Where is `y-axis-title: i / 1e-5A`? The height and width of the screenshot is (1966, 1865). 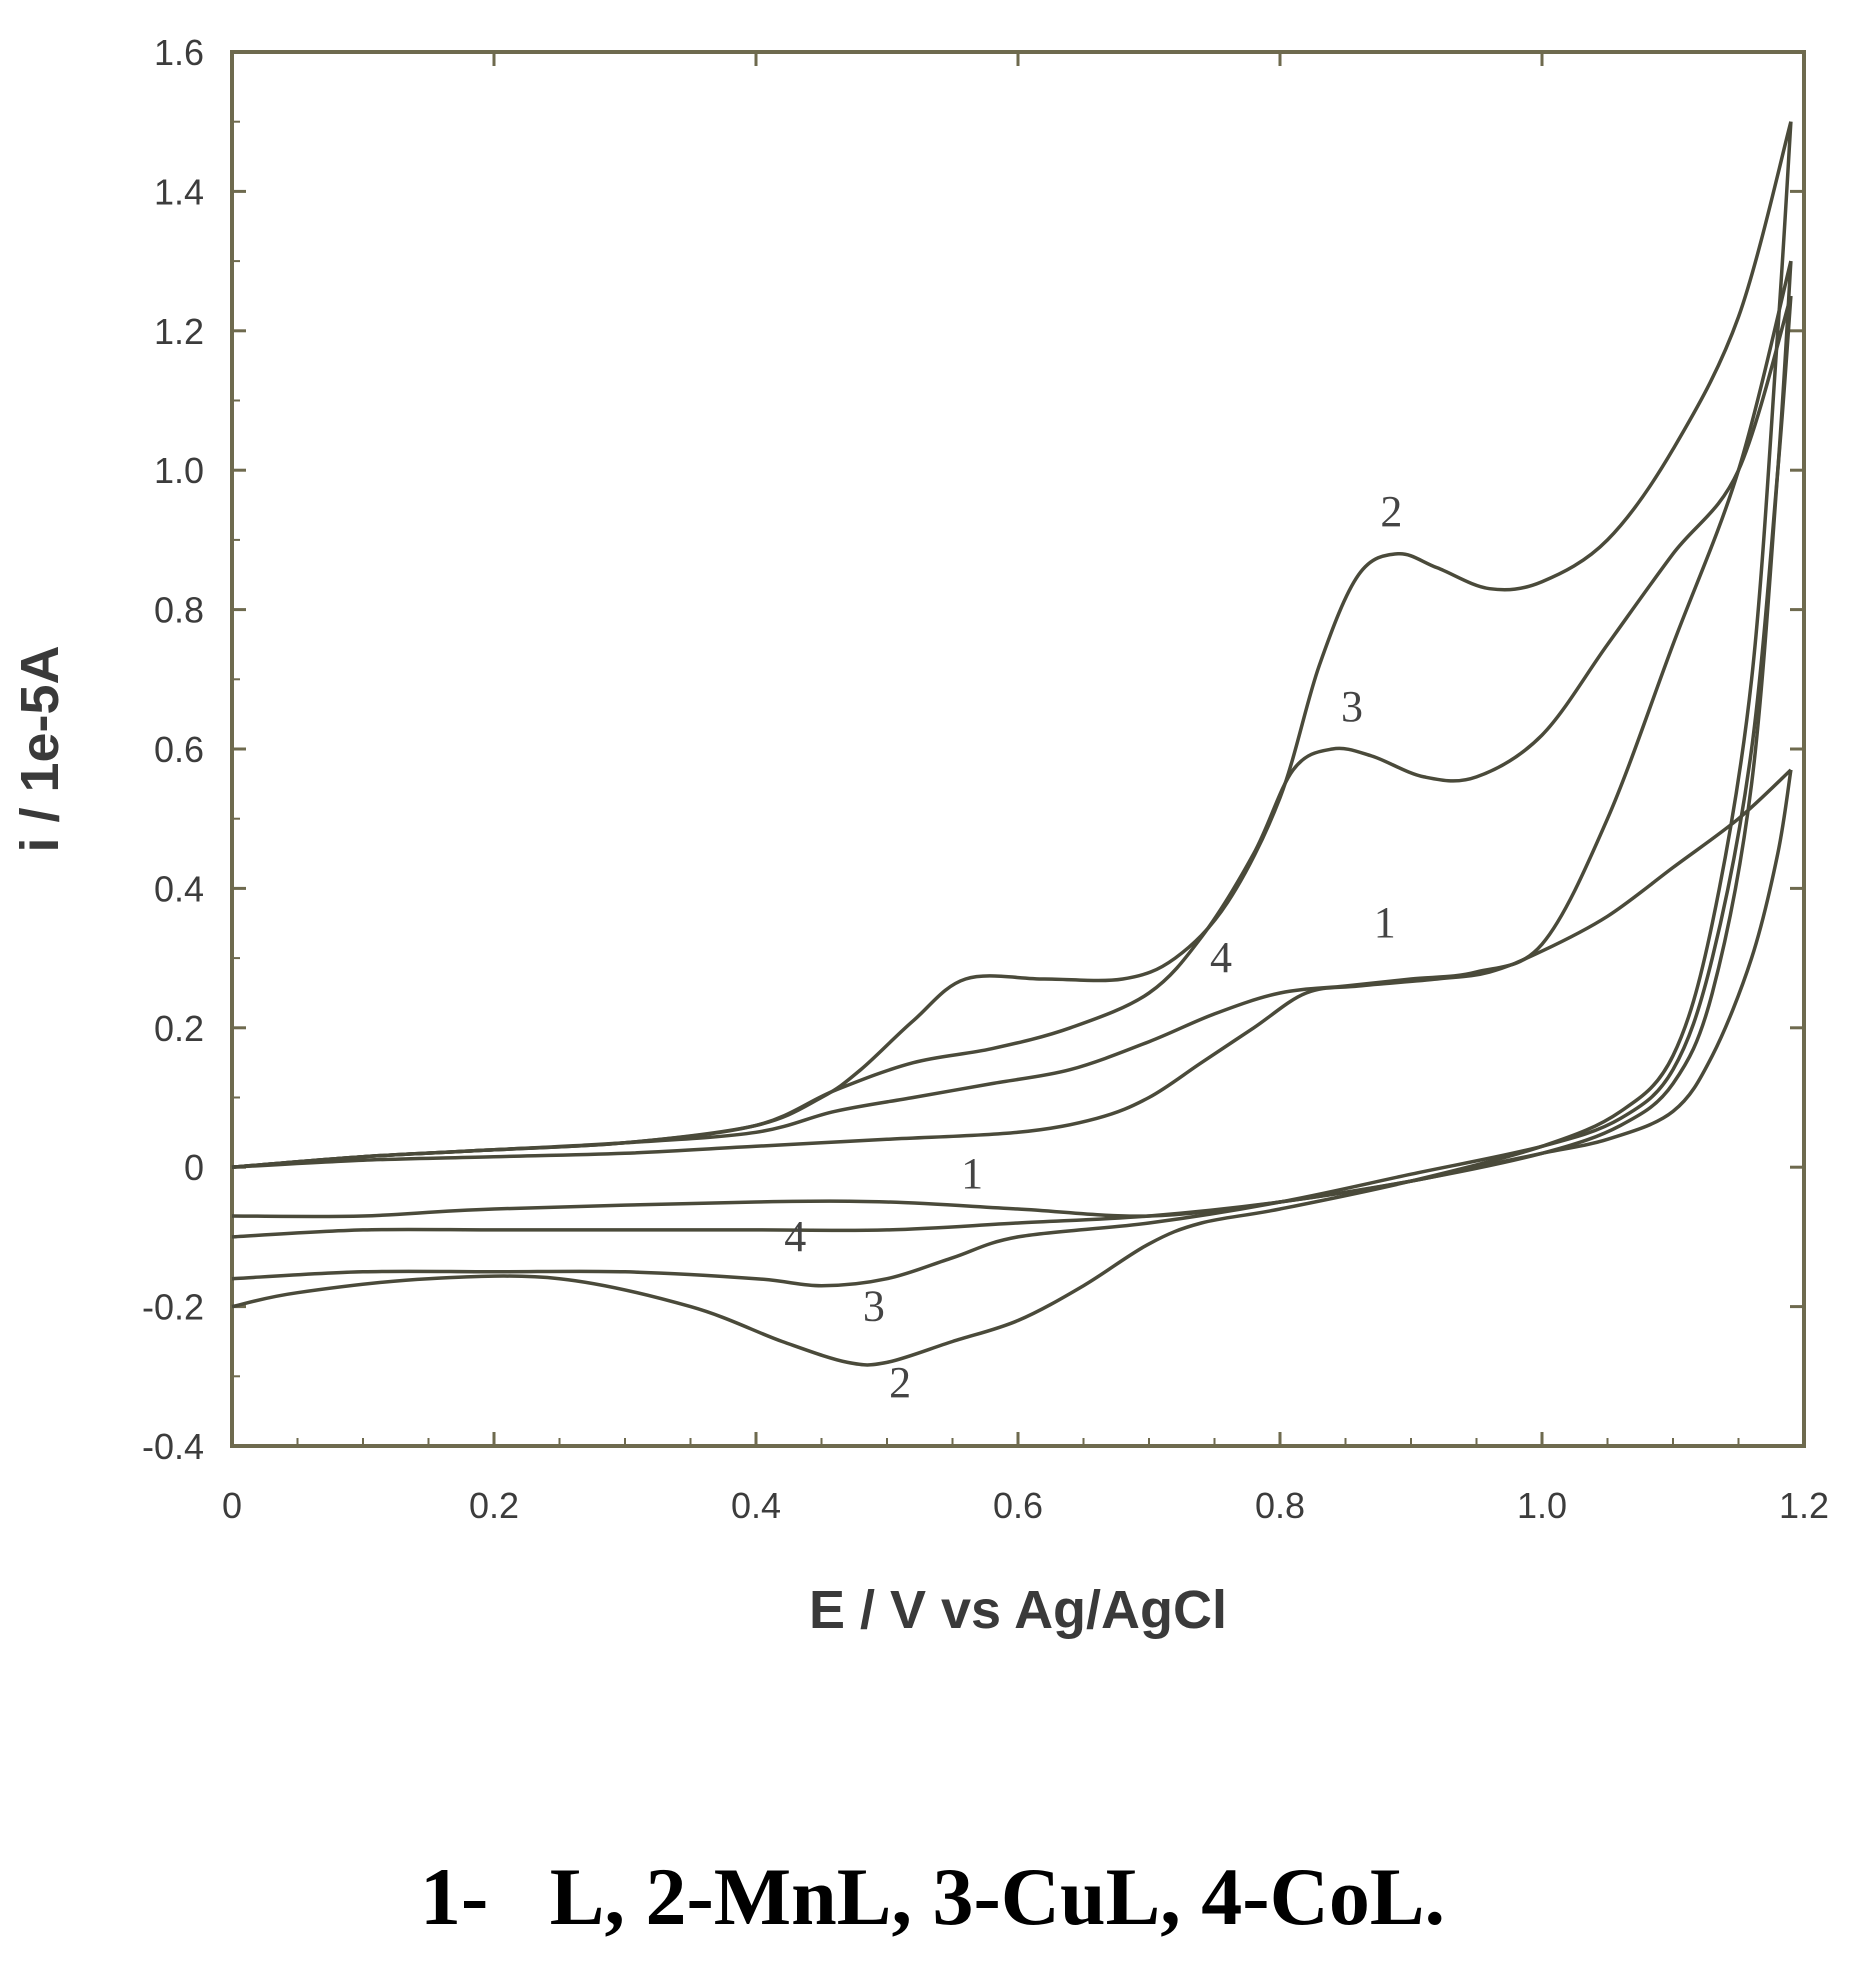 y-axis-title: i / 1e-5A is located at coordinates (40, 748).